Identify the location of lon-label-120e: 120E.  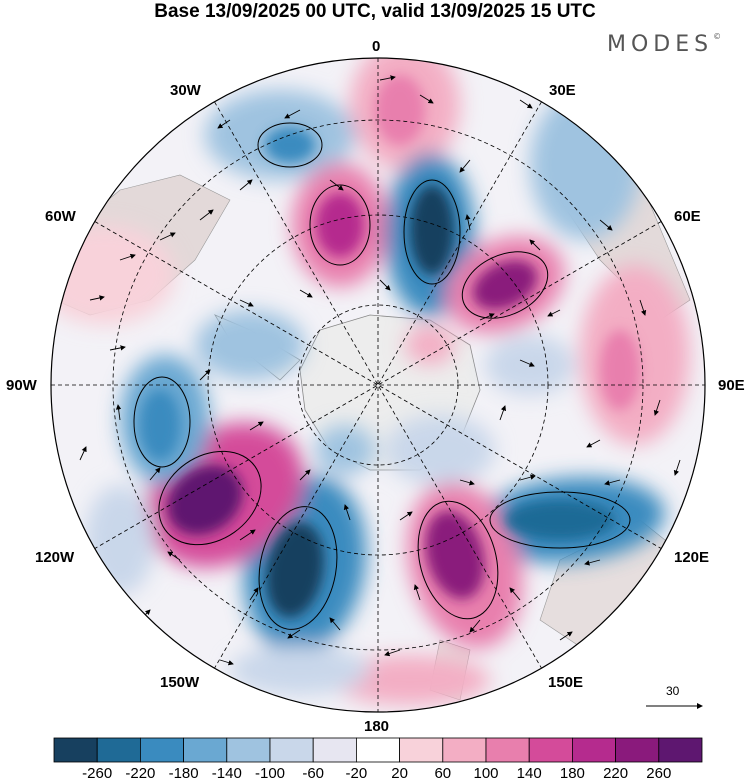
(692, 557).